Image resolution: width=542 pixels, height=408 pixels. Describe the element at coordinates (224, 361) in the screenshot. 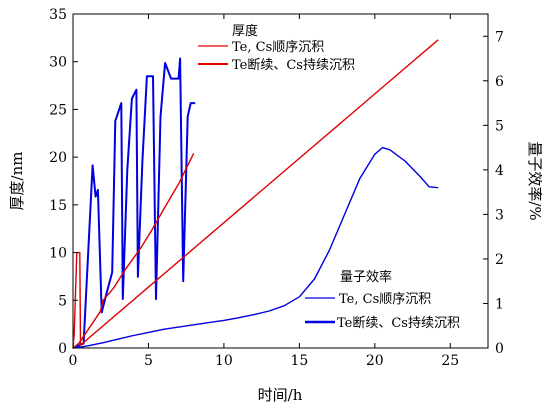

I see `x-tick-label-2: 10` at that location.